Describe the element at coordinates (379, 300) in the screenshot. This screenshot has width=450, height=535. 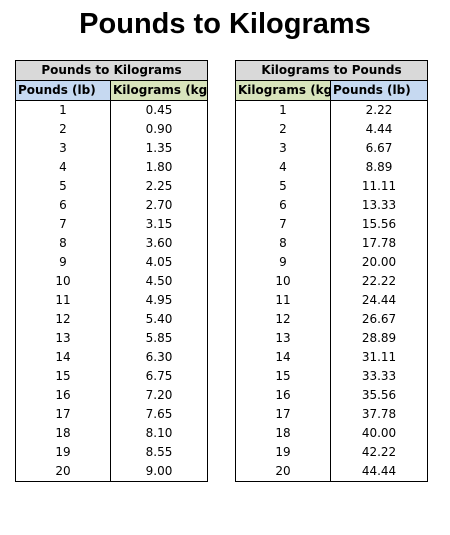
I see `converted-value-cell: 24.44` at that location.